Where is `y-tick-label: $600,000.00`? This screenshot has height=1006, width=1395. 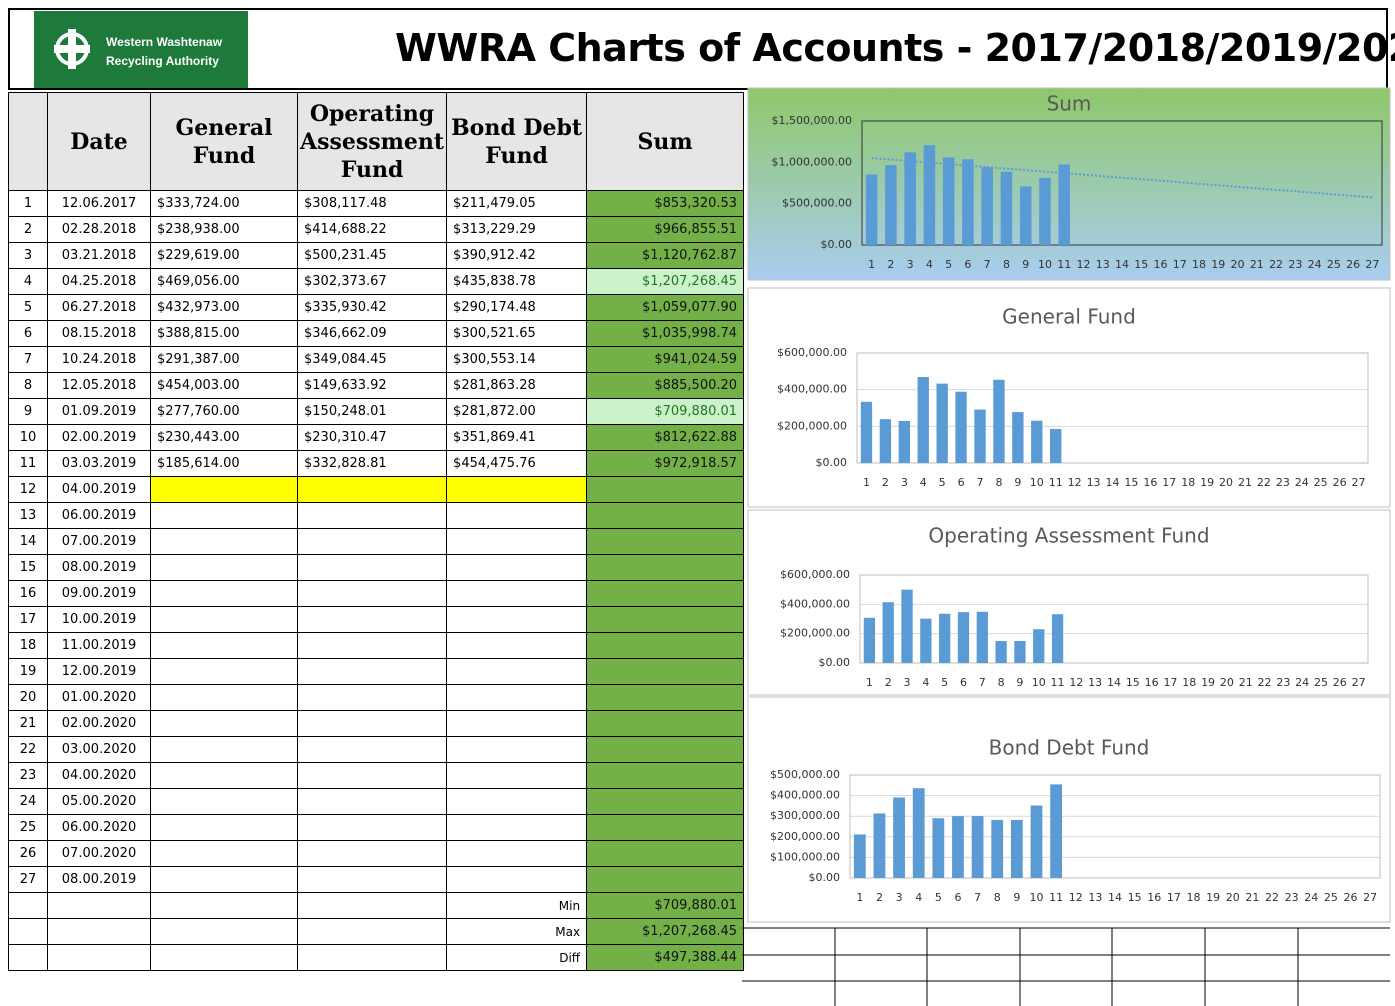
y-tick-label: $600,000.00 is located at coordinates (815, 574).